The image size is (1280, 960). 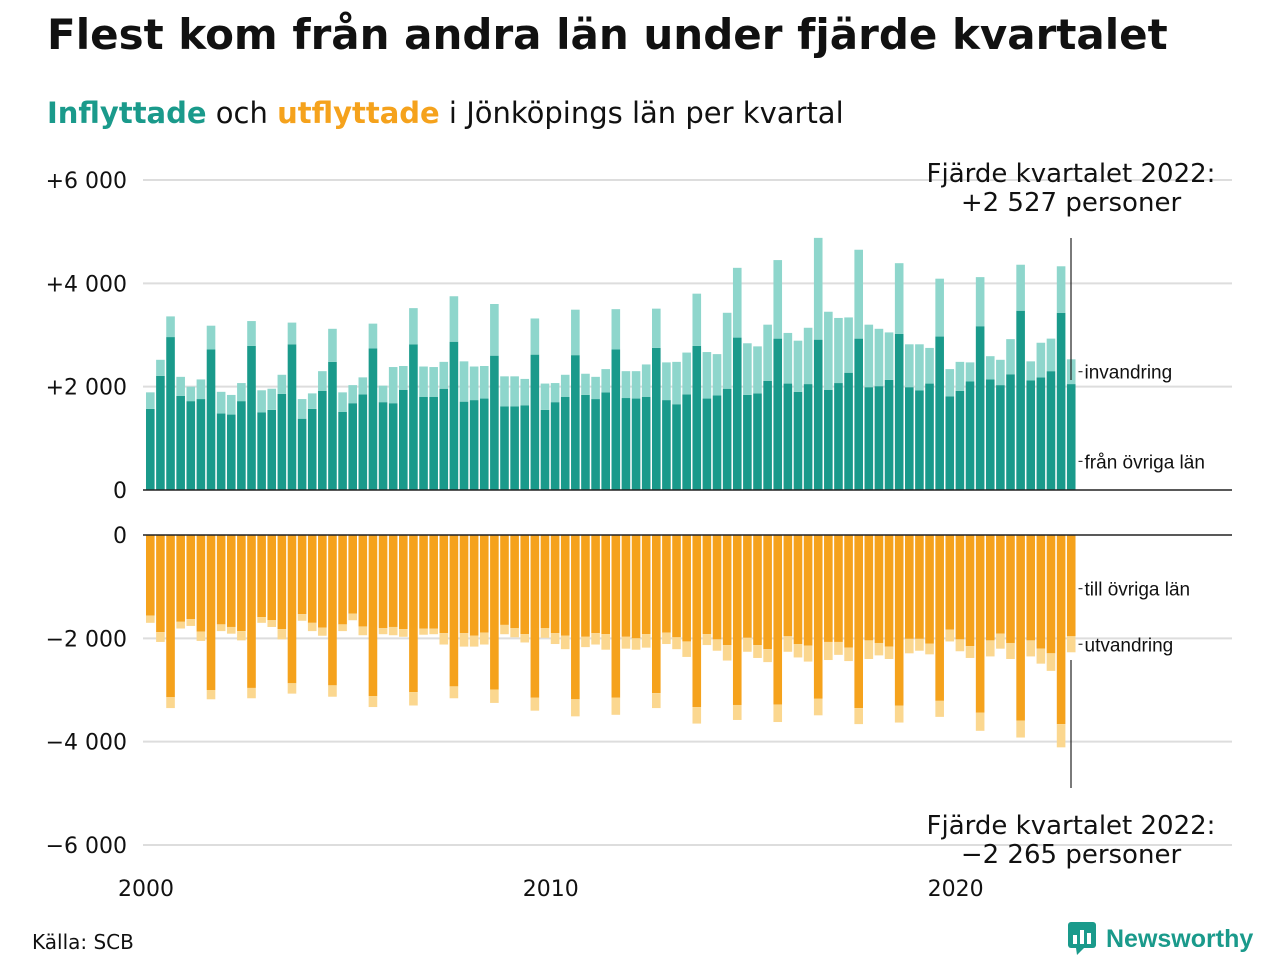 I want to click on annotation-top-line1: Fjärde kvartalet 2022:, so click(x=1071, y=174).